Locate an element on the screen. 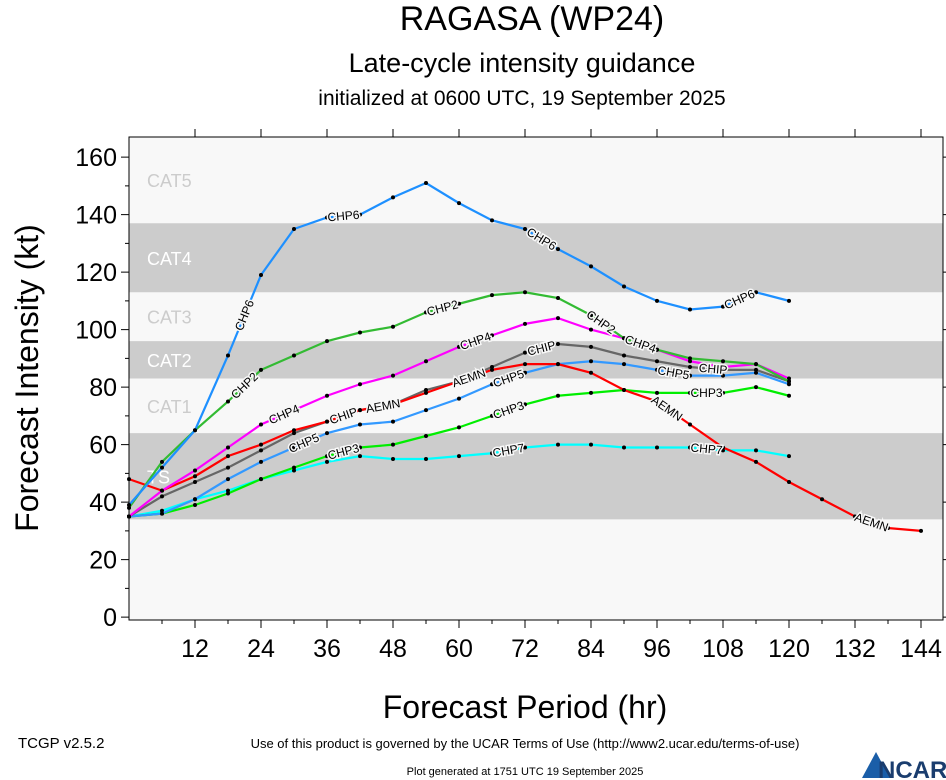  chart-title: RAGASA (WP24) is located at coordinates (532, 19).